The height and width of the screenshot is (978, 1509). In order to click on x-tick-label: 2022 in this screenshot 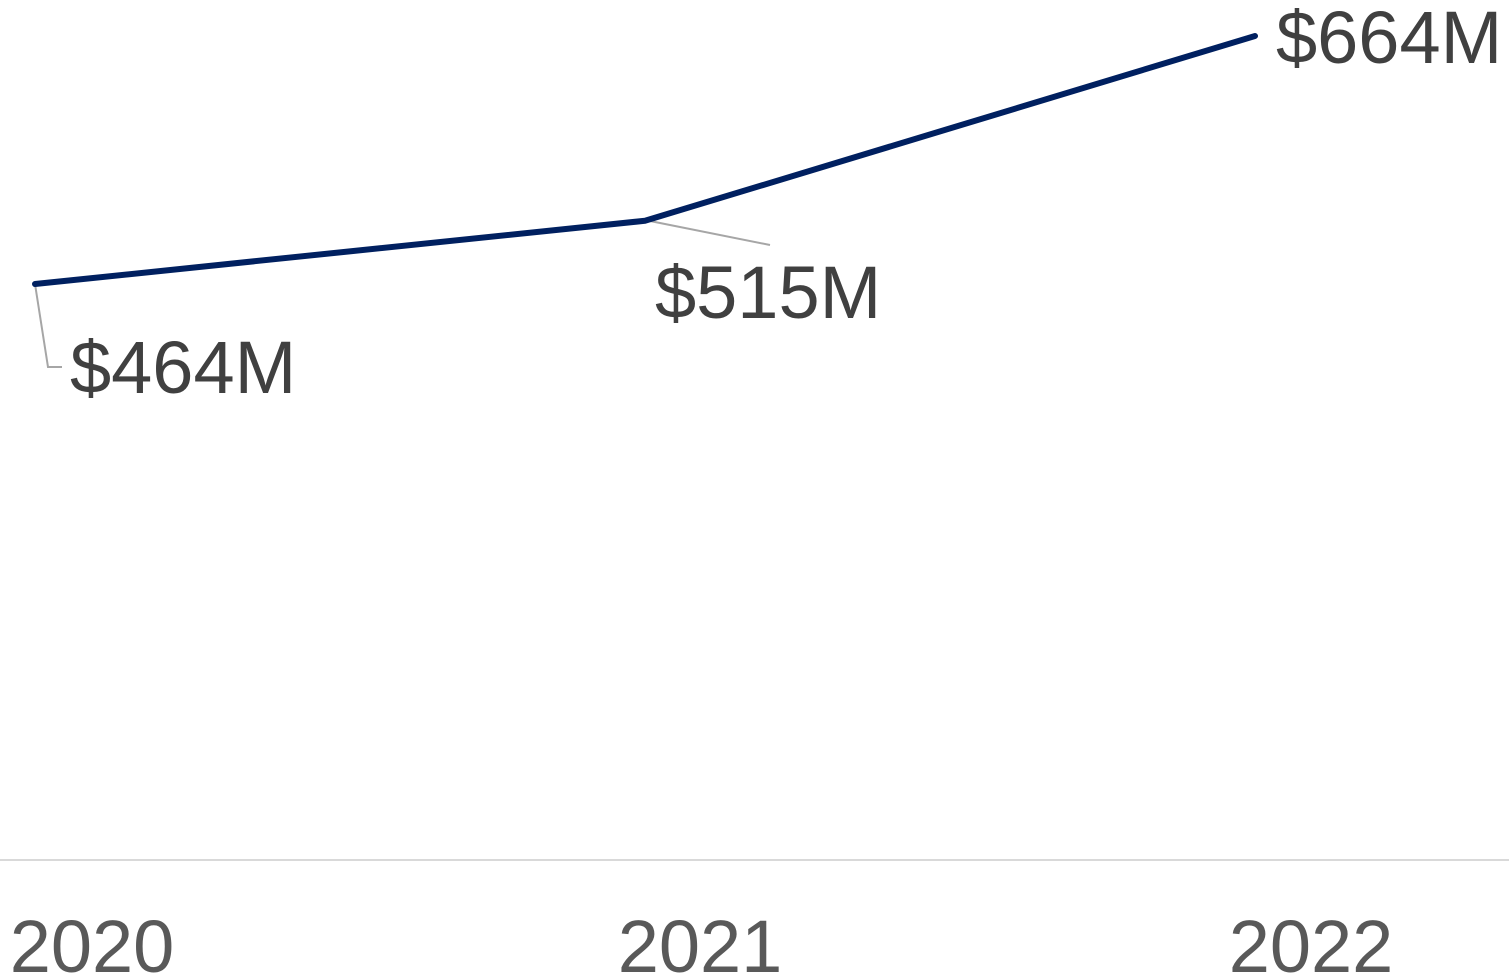, I will do `click(1311, 941)`.